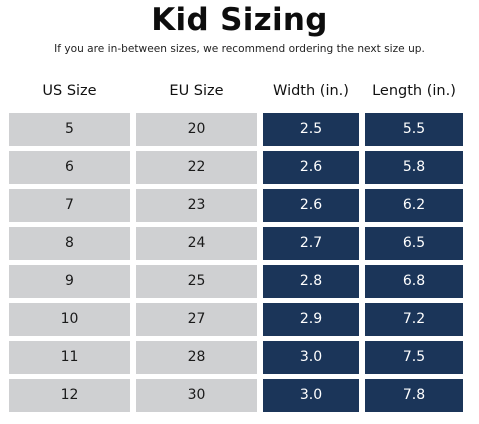 This screenshot has width=479, height=424. What do you see at coordinates (311, 281) in the screenshot?
I see `width-cell: 2.8` at bounding box center [311, 281].